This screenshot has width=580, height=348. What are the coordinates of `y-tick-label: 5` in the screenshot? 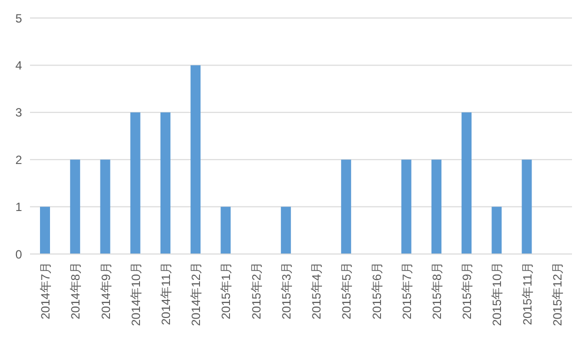 It's located at (18, 18).